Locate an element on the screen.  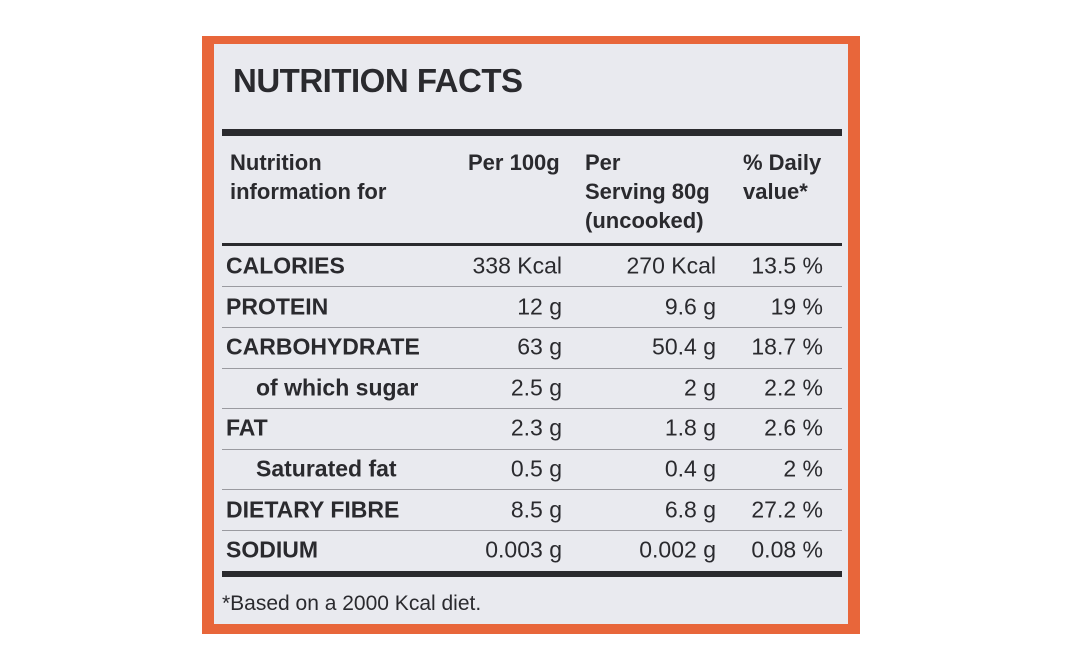
header-cell: Per 100g is located at coordinates (514, 162).